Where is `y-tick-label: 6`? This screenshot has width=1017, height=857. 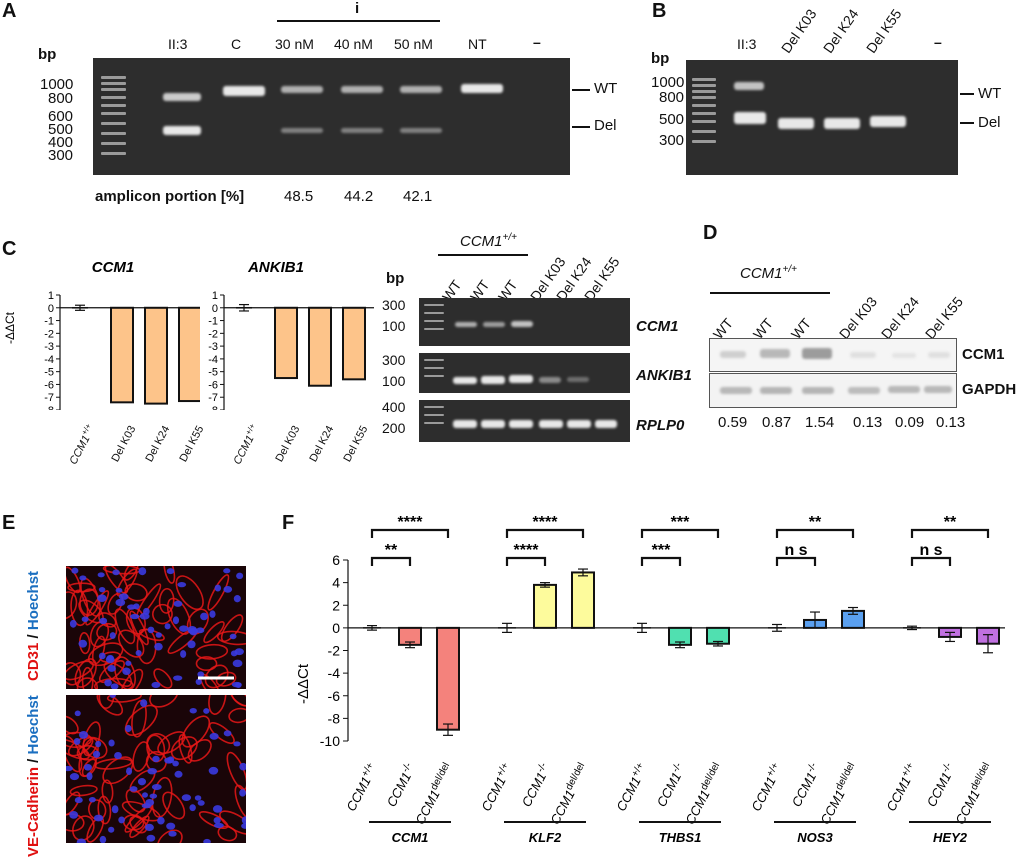 y-tick-label: 6 is located at coordinates (336, 560).